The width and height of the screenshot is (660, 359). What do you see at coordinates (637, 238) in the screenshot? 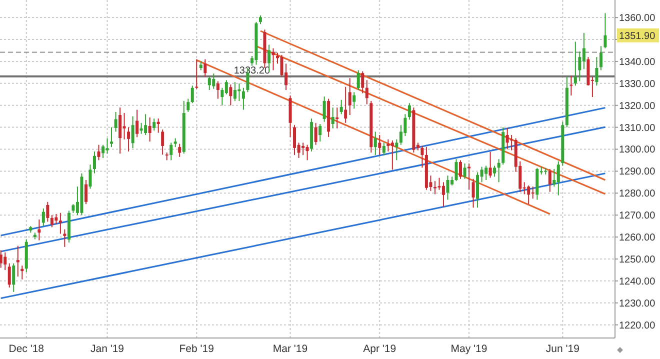
I see `y-tick-label: 1260.00` at bounding box center [637, 238].